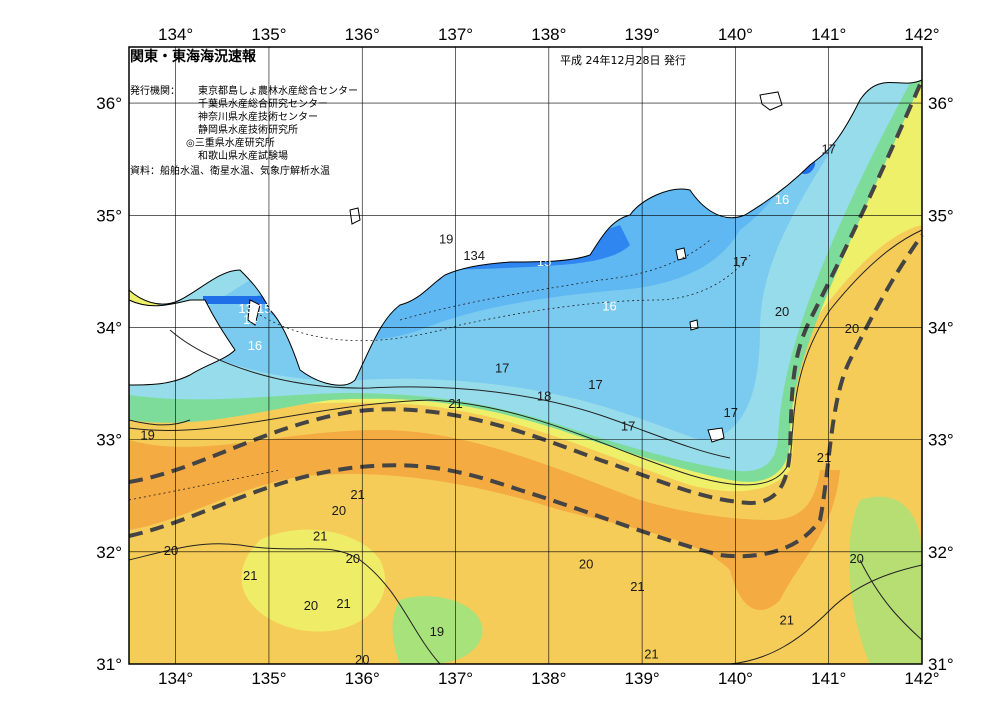 This screenshot has width=1002, height=709. Describe the element at coordinates (109, 440) in the screenshot. I see `lat-label-left: 33°` at that location.